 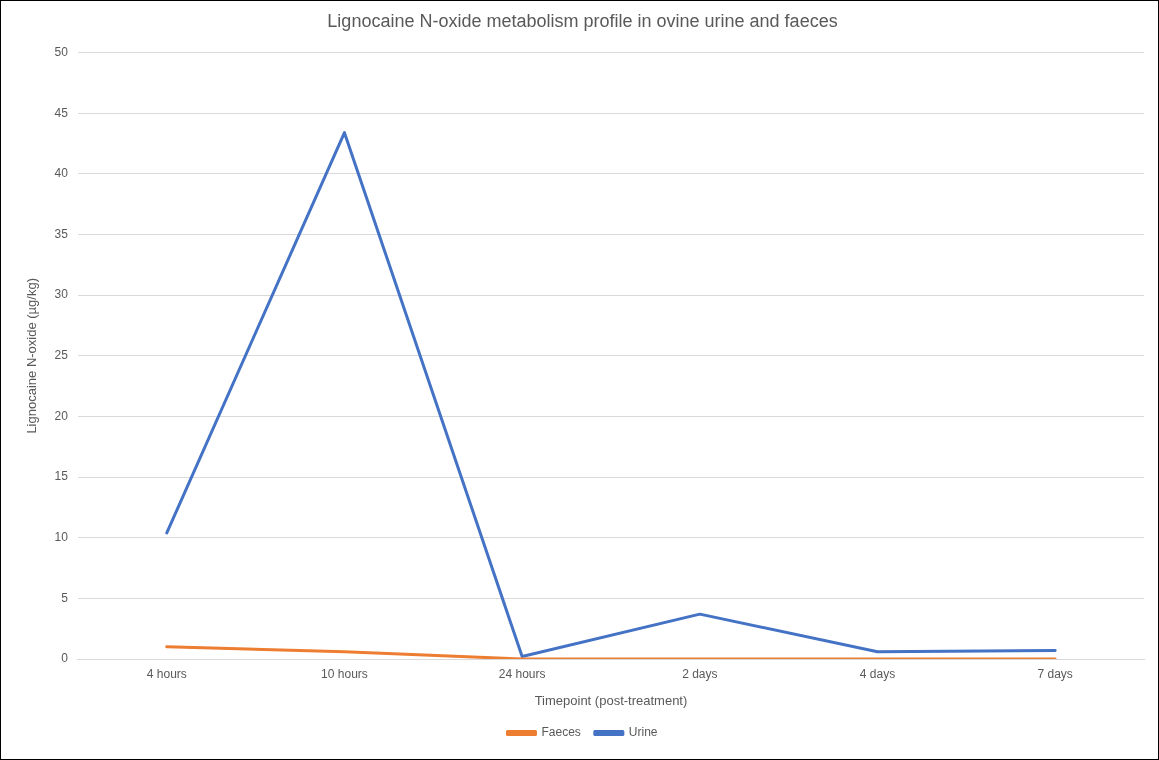 I want to click on x-tick-label: 7 days, so click(x=1055, y=673).